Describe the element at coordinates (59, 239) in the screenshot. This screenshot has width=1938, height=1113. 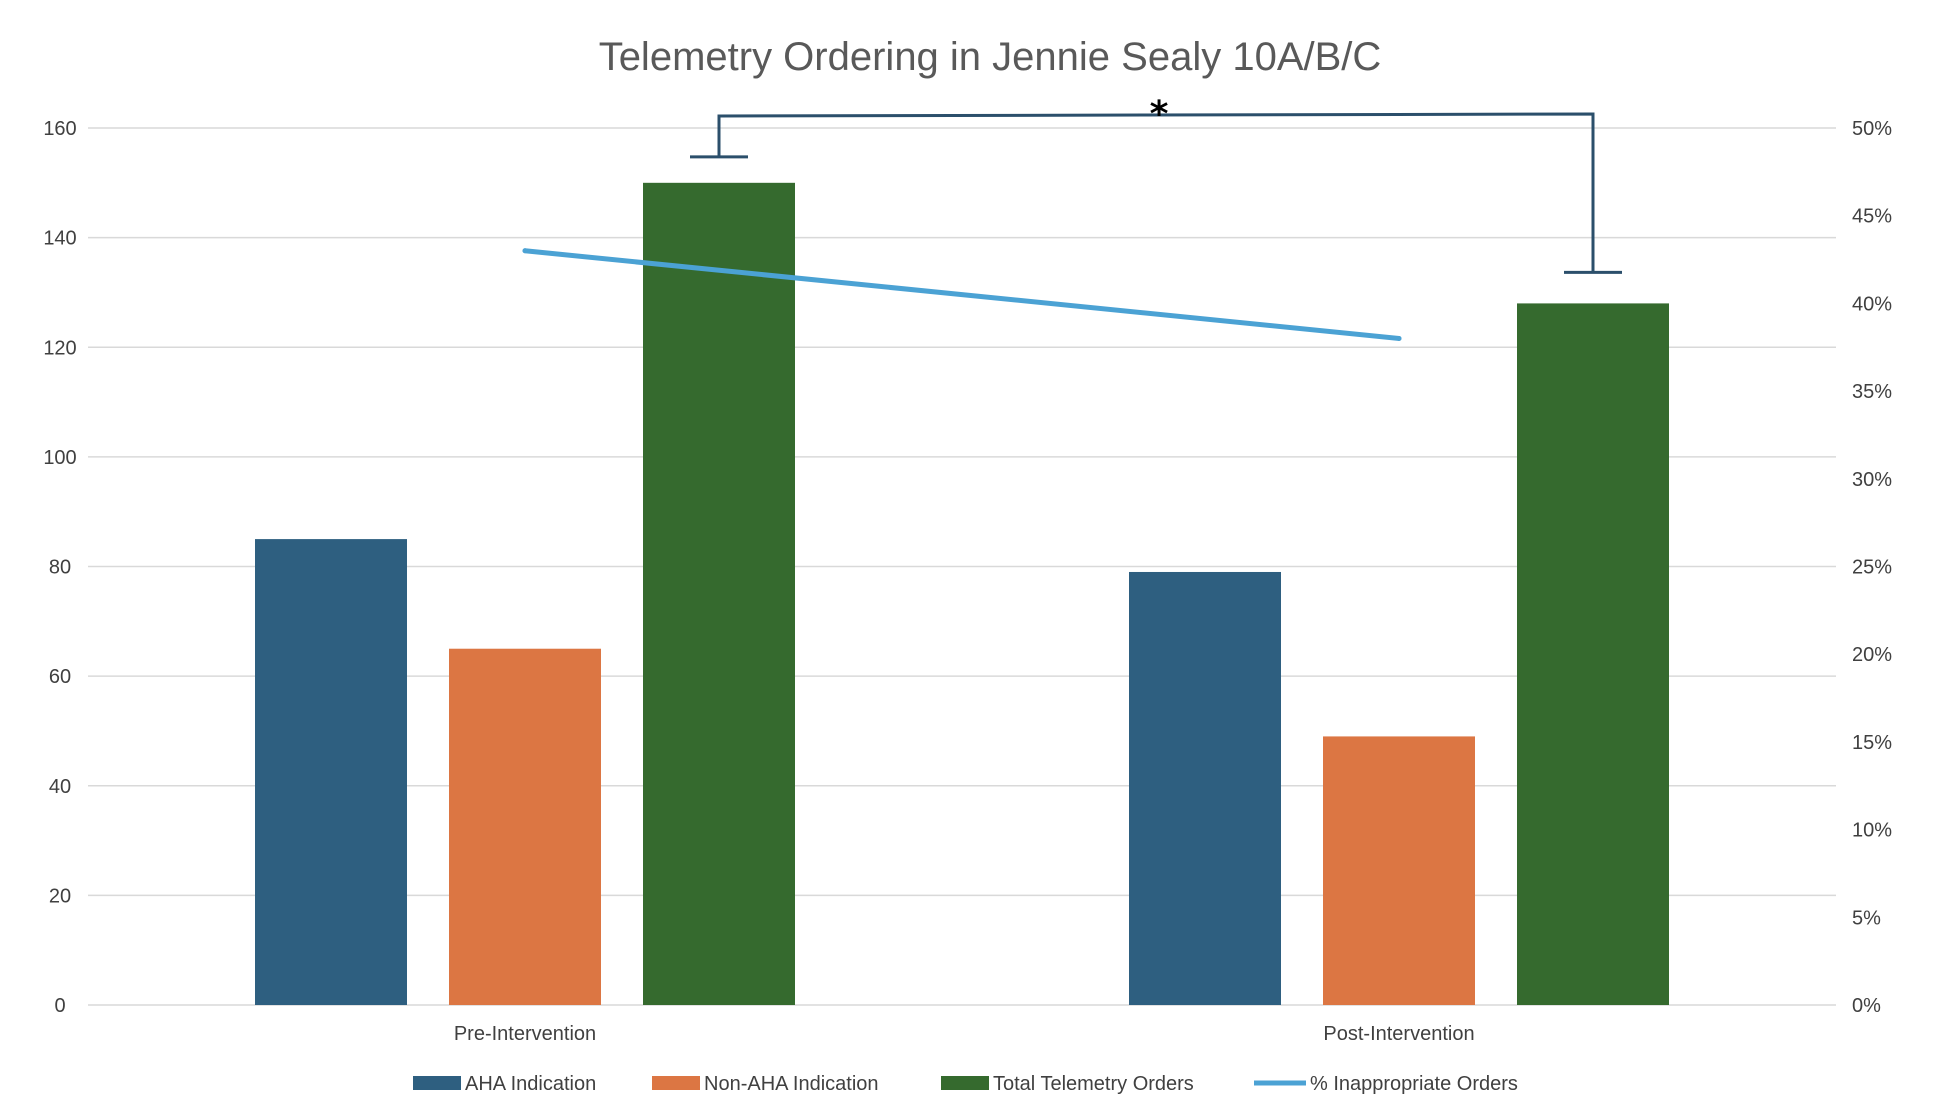
I see `y-tick-label: 140` at that location.